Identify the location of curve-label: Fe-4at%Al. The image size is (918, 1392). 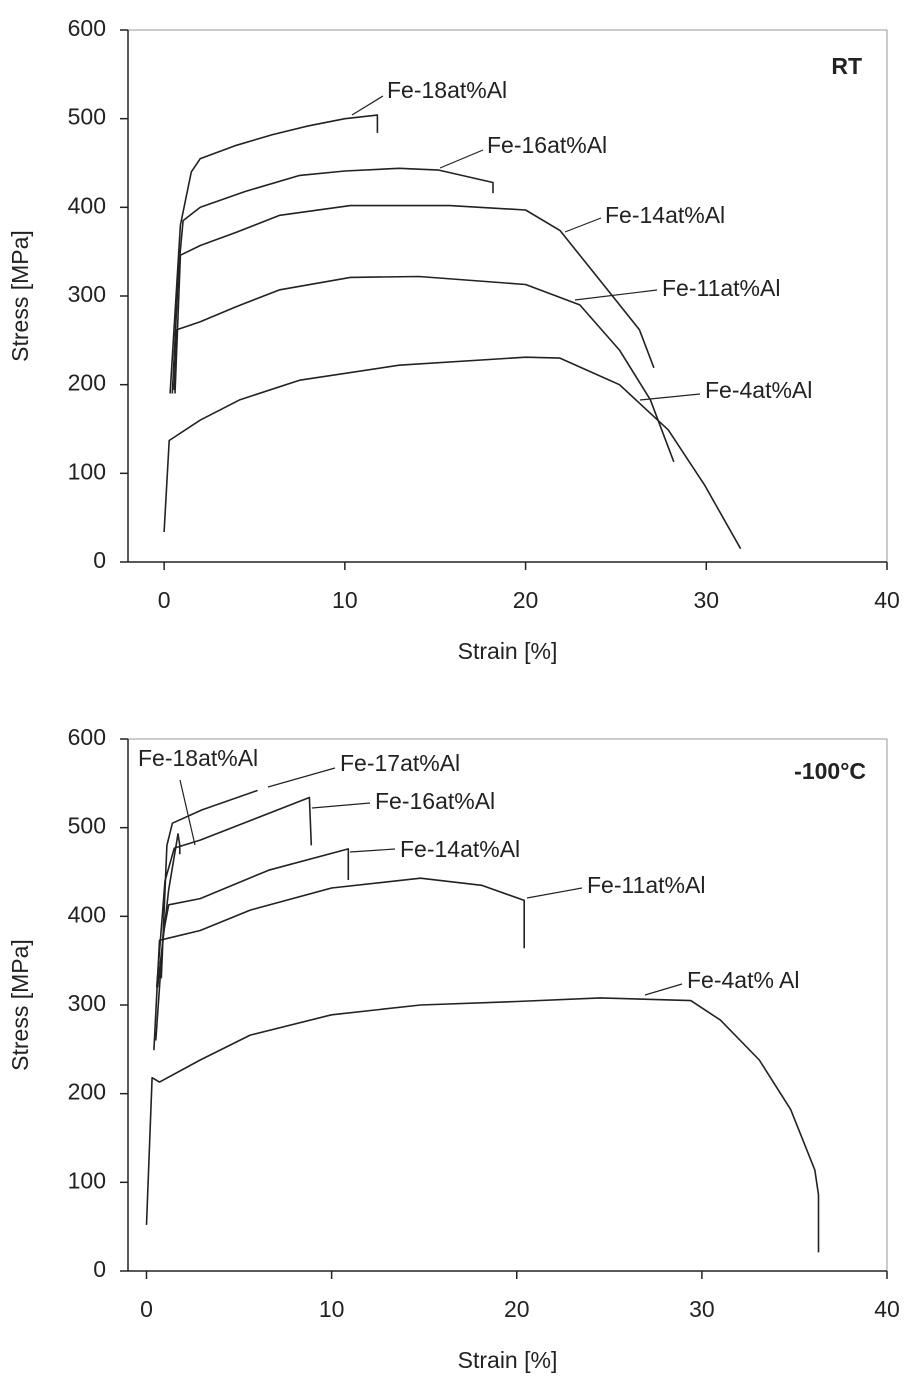
(758, 390).